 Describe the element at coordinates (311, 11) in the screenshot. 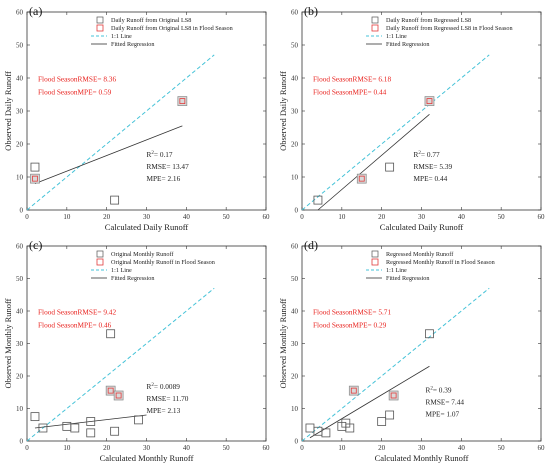

I see `panel-letter: (b)` at that location.